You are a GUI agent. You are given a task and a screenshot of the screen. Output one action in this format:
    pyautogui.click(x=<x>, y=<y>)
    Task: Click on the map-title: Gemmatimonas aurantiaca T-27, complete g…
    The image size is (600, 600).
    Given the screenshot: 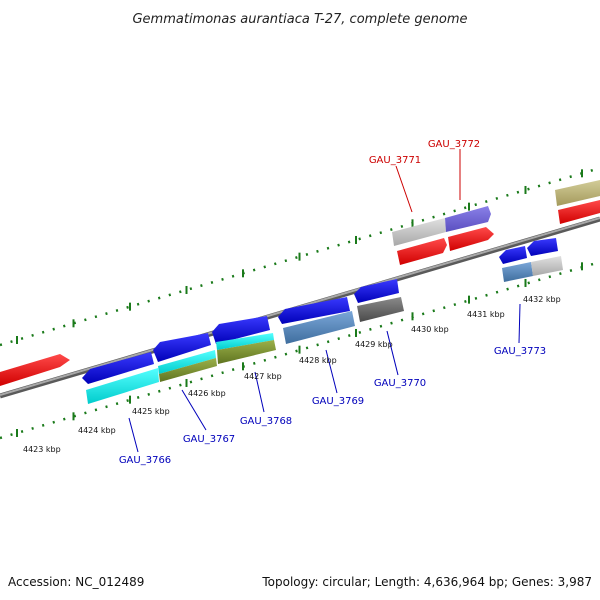 What is the action you would take?
    pyautogui.click(x=299, y=19)
    